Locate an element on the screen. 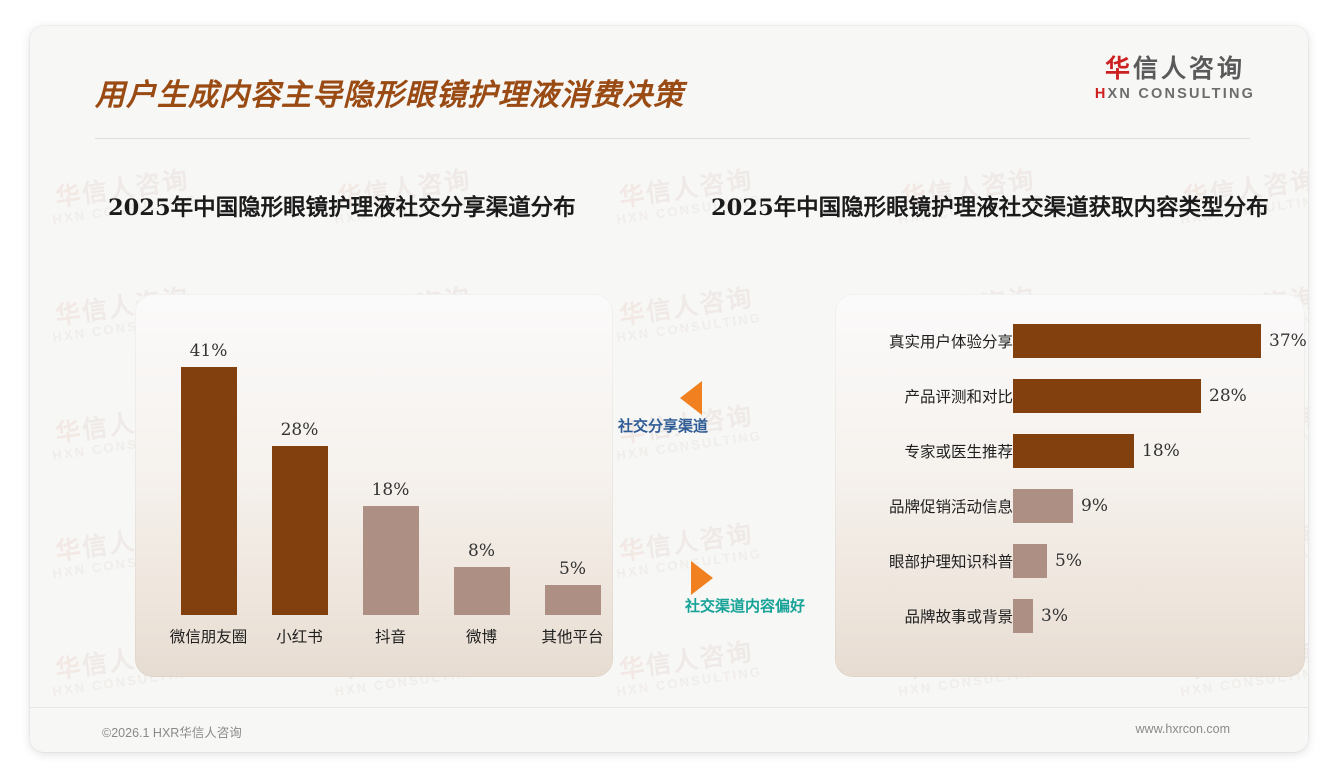 This screenshot has height=780, width=1340. logo-char-h: H is located at coordinates (1101, 93).